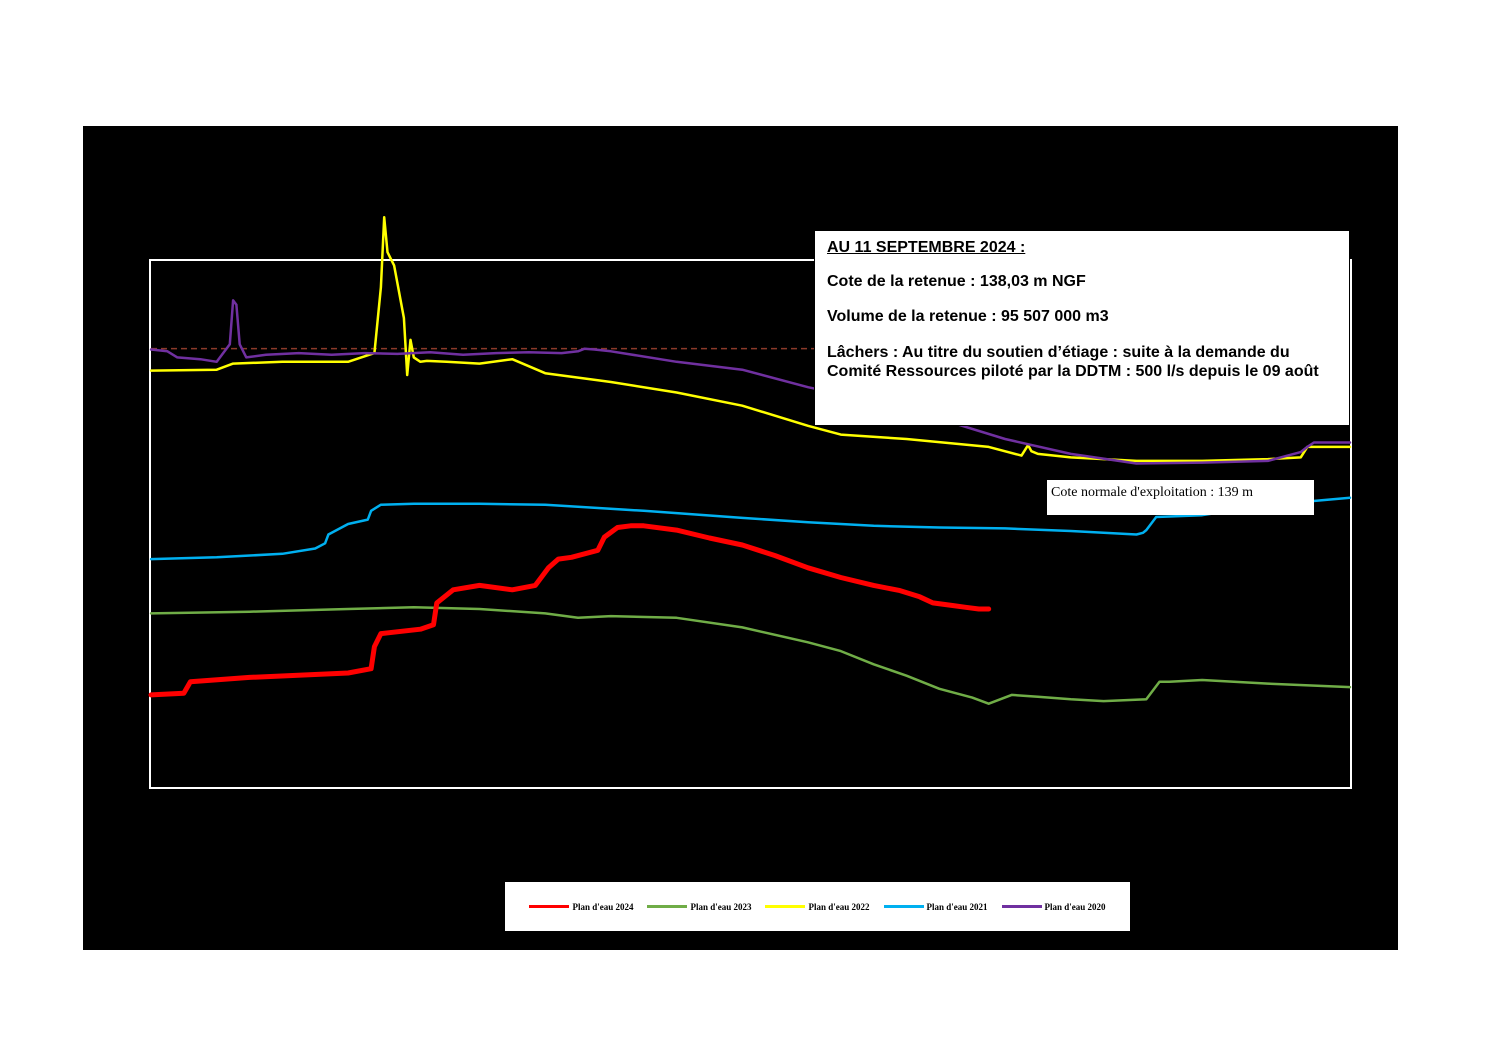 The width and height of the screenshot is (1497, 1058). I want to click on series-line-2023, so click(750, 655).